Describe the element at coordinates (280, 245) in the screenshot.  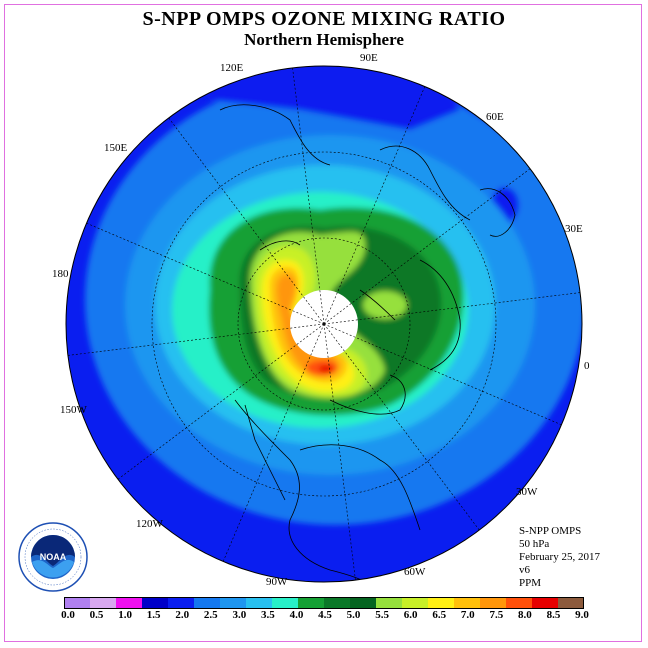
I see `coast-siberia` at that location.